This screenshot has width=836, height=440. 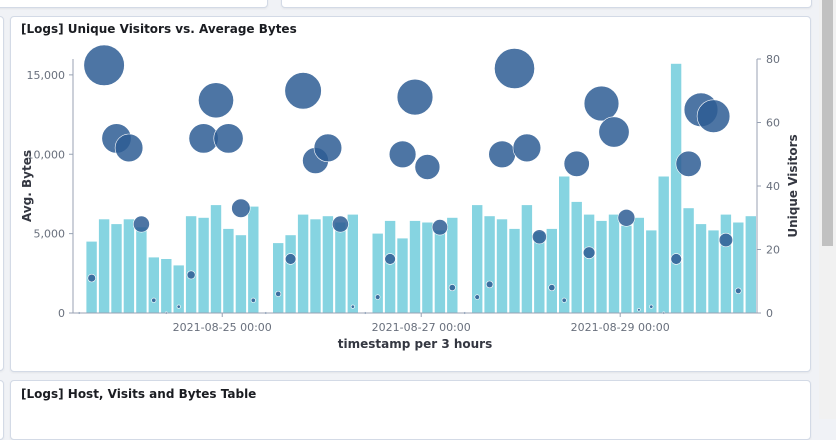 I want to click on top-right-panel-fragment, so click(x=546, y=4).